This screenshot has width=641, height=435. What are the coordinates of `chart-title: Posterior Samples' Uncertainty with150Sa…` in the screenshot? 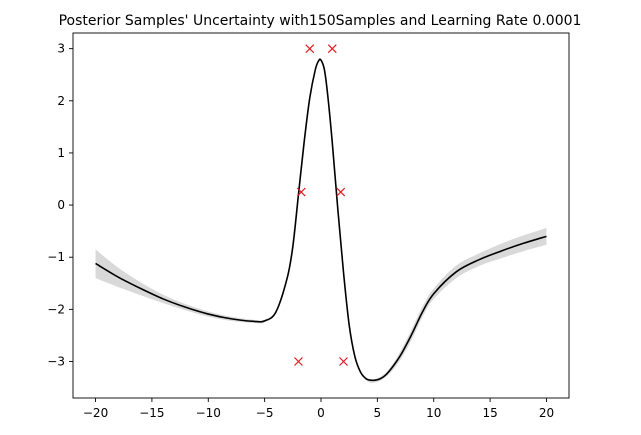 It's located at (320, 21).